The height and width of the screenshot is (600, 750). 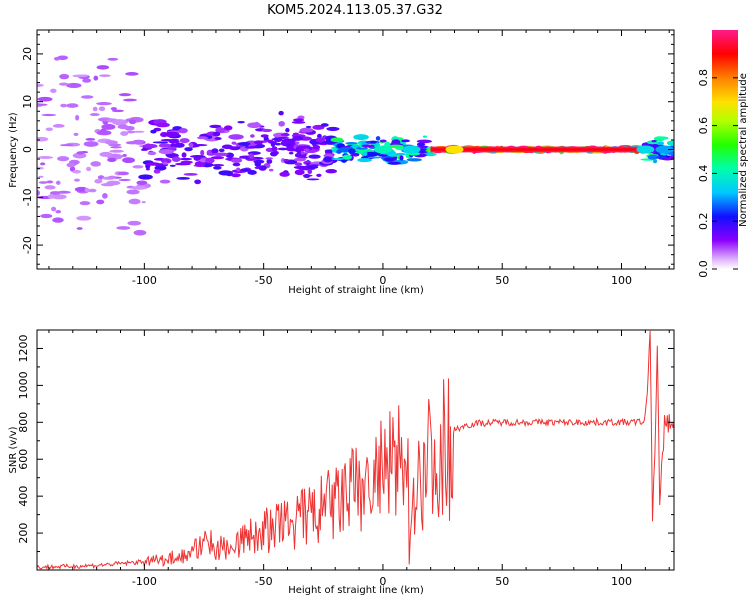 What do you see at coordinates (23, 422) in the screenshot?
I see `y-tick-label: 800` at bounding box center [23, 422].